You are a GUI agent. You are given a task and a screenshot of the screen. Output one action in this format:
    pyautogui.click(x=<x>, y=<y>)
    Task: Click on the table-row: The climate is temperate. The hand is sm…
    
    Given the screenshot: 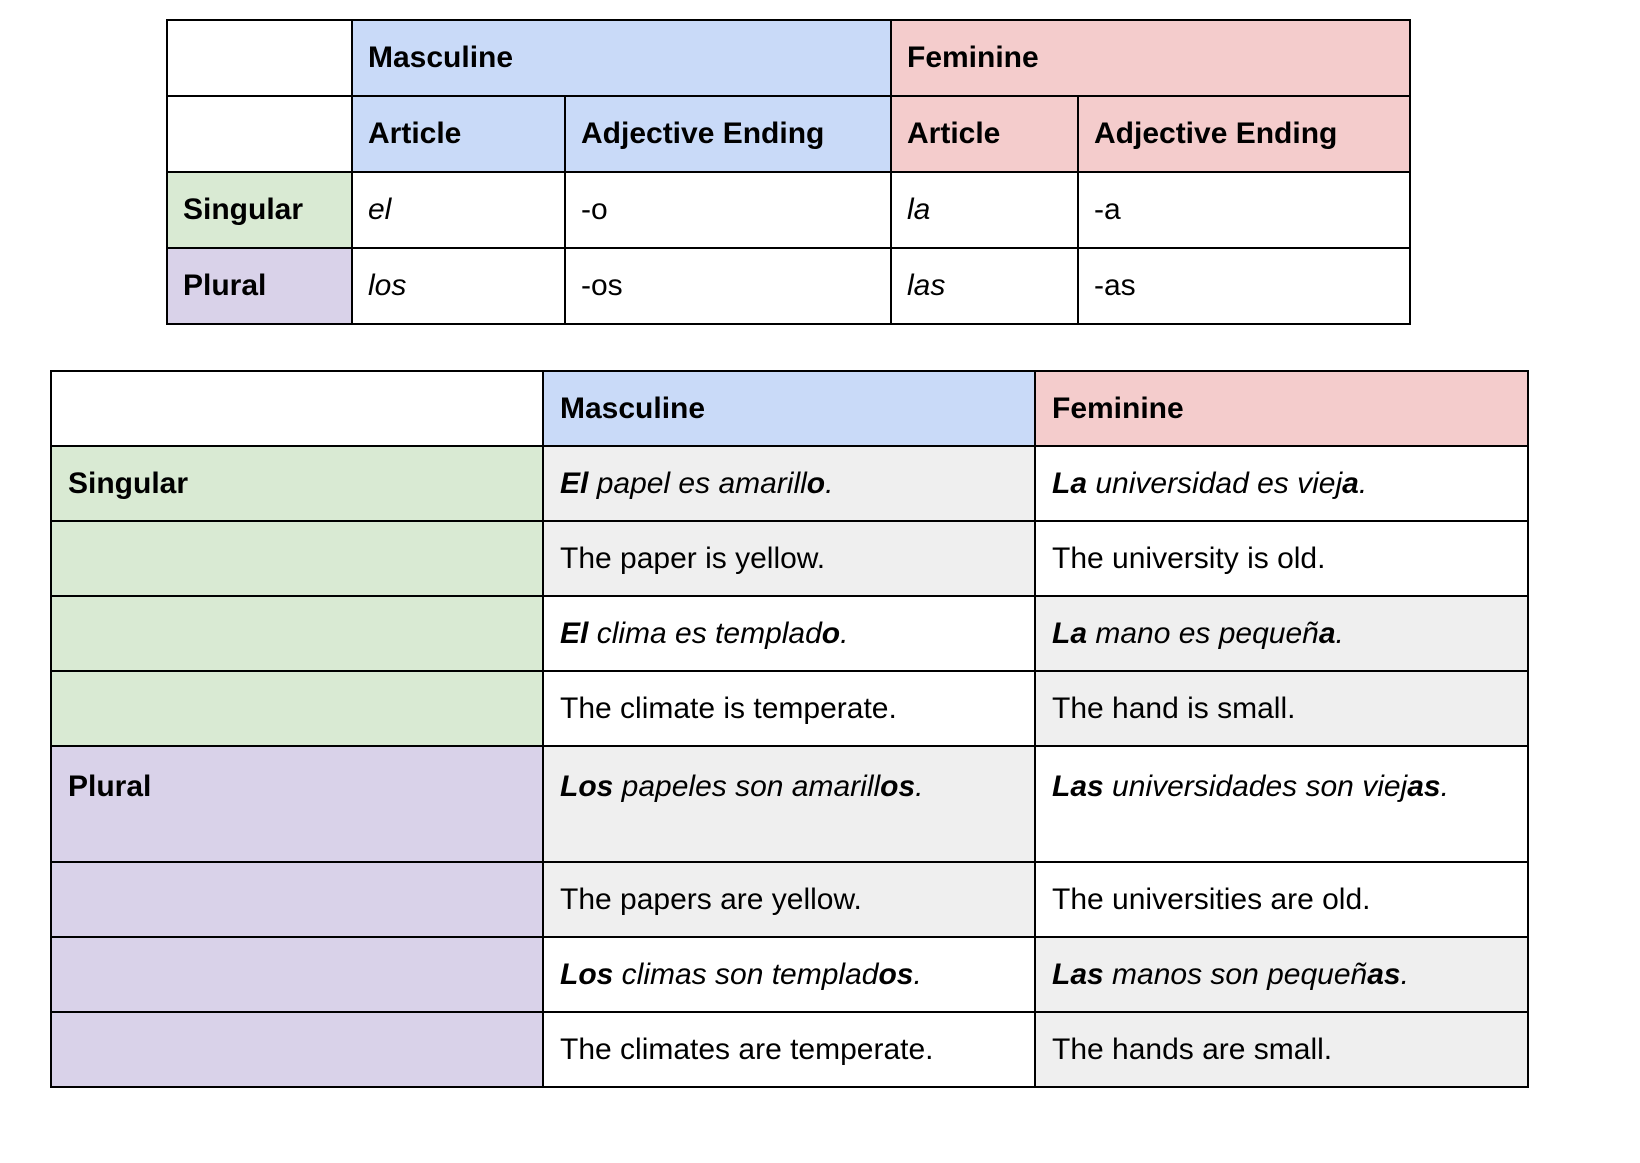 What is the action you would take?
    pyautogui.click(x=789, y=708)
    